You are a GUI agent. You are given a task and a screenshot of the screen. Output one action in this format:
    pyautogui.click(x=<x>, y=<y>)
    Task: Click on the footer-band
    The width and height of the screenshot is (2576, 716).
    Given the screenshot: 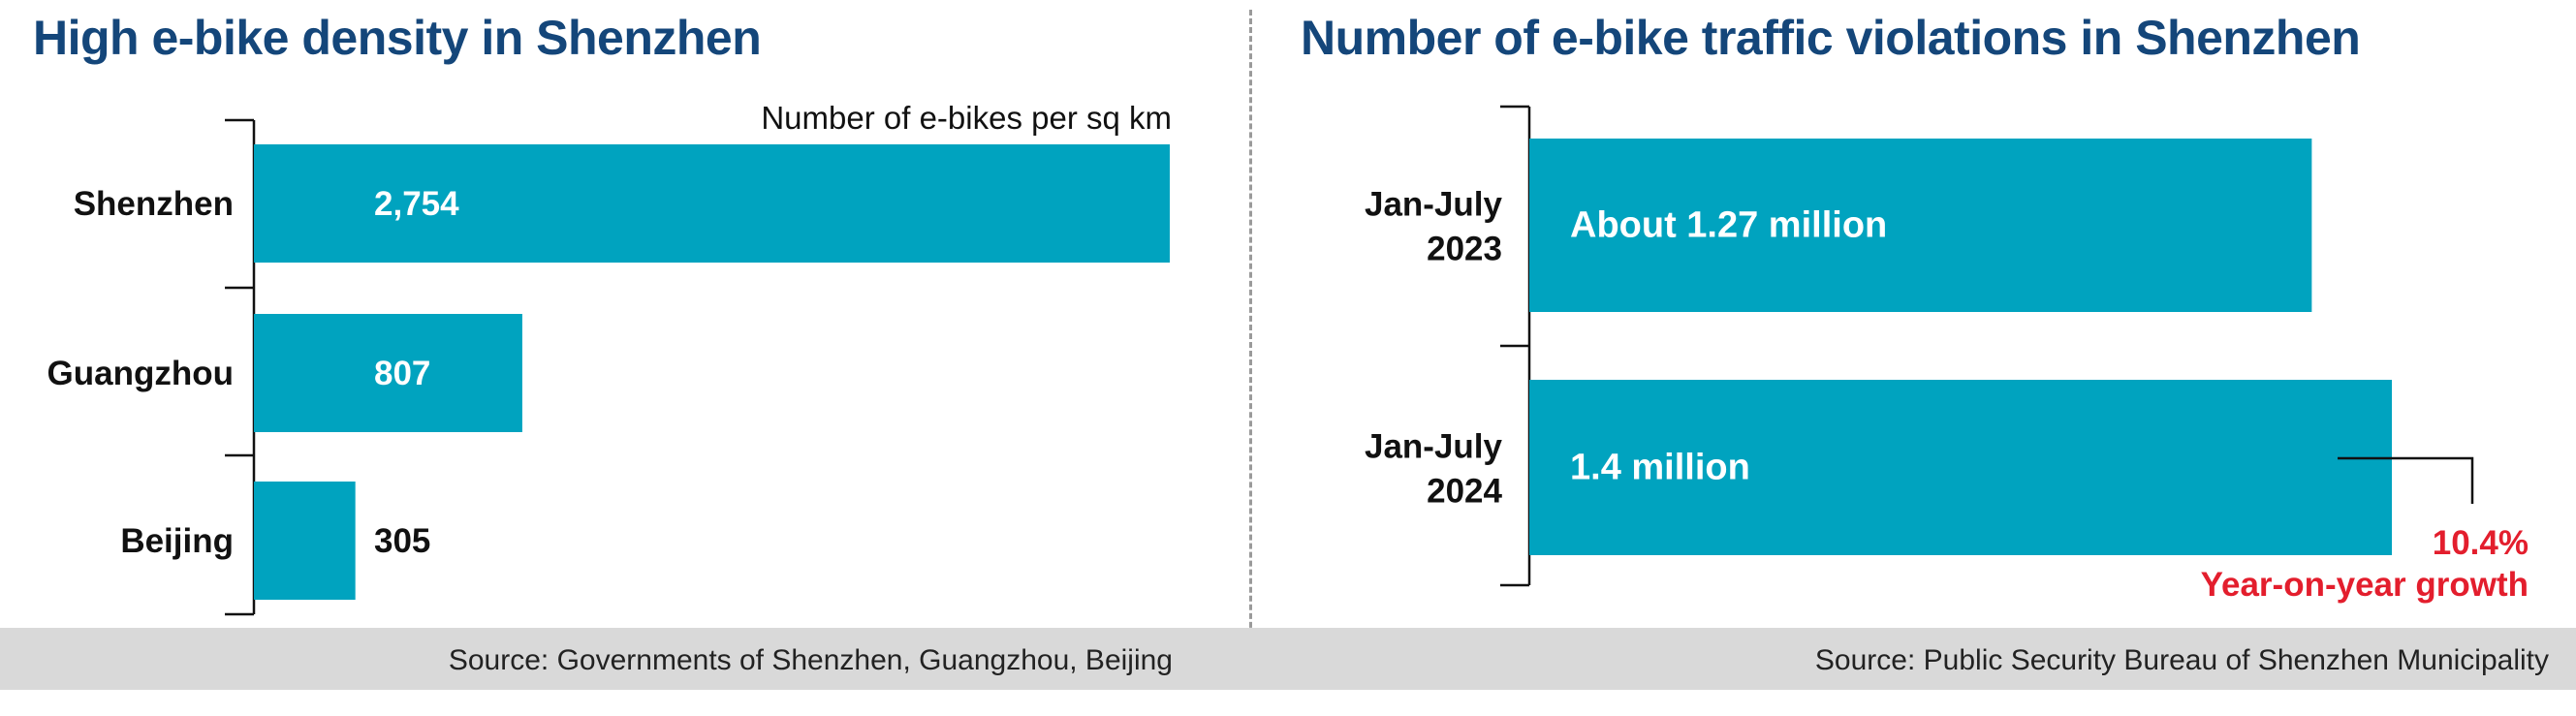 What is the action you would take?
    pyautogui.click(x=1288, y=659)
    